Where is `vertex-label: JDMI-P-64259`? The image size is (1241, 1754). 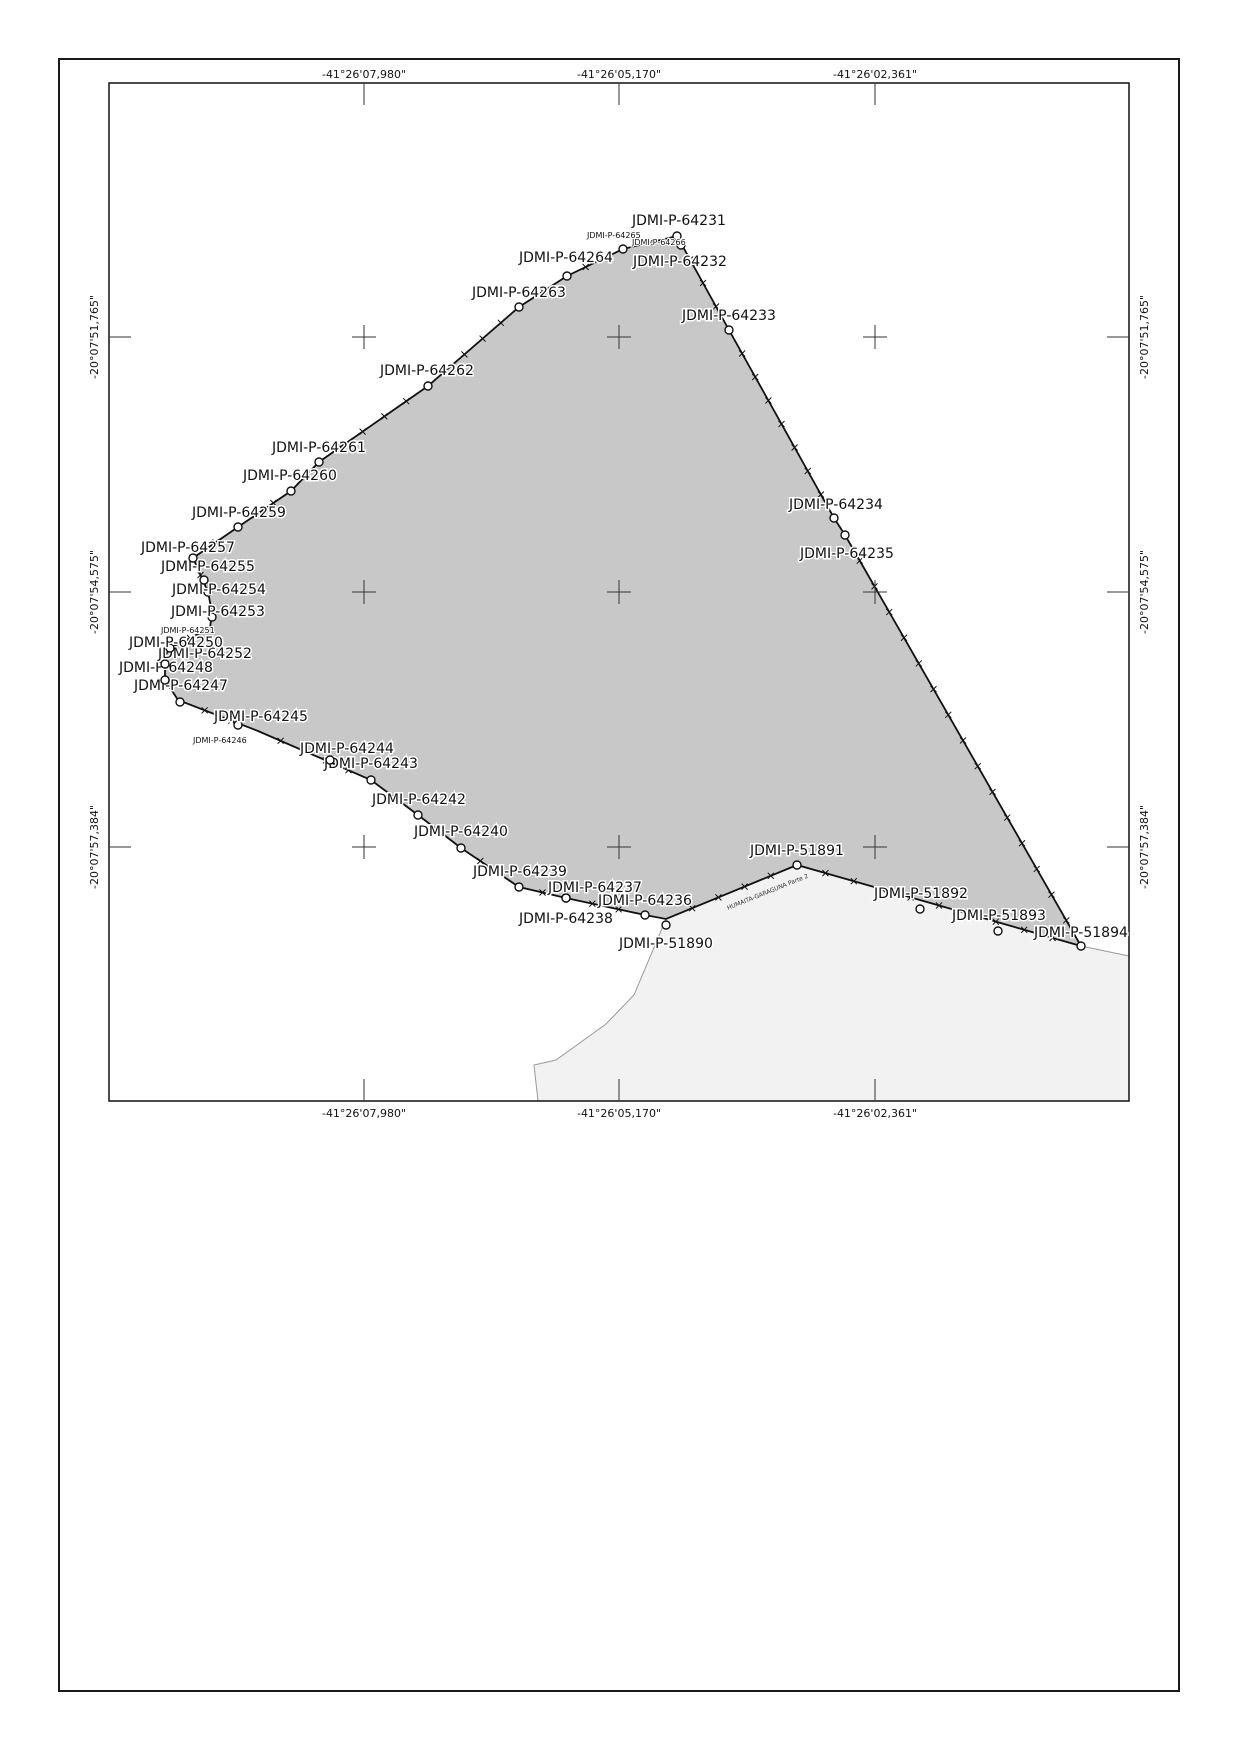
vertex-label: JDMI-P-64259 is located at coordinates (238, 513).